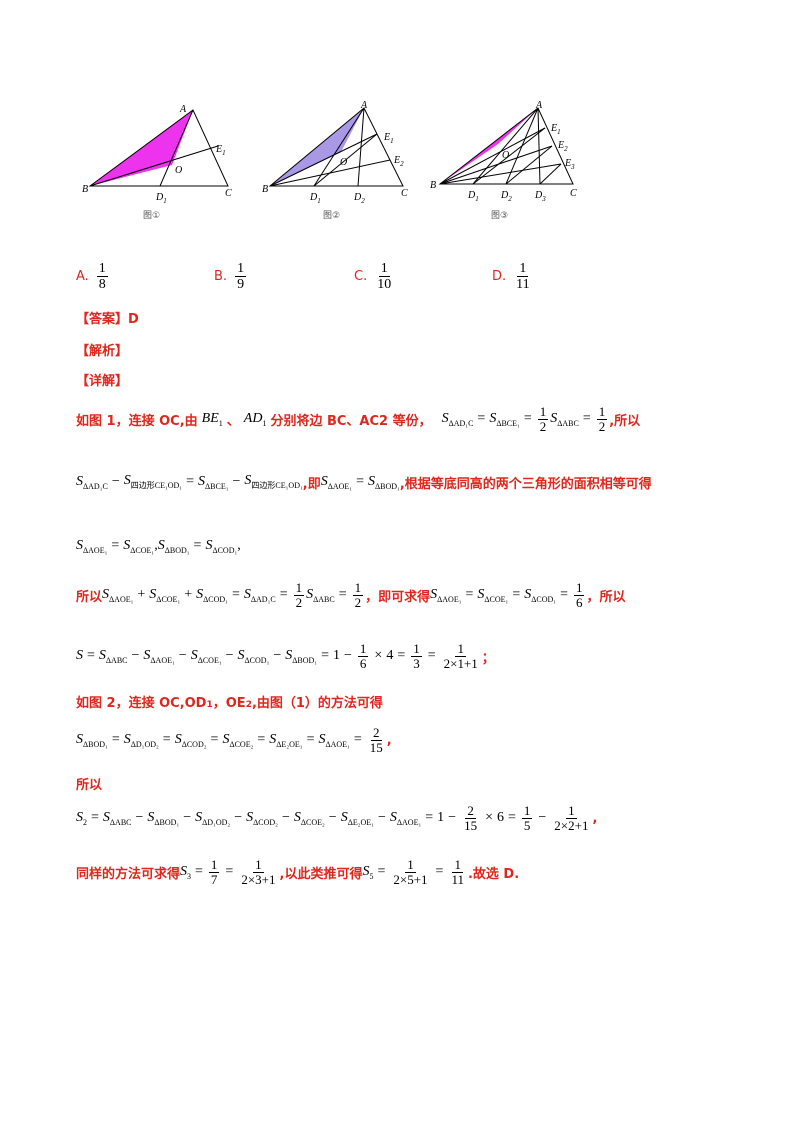  What do you see at coordinates (158, 546) in the screenshot?
I see `solution-line-3: SΔAOE₁ = SΔCOE₁ , SΔBOD₁ = SΔCOD₁ ,` at bounding box center [158, 546].